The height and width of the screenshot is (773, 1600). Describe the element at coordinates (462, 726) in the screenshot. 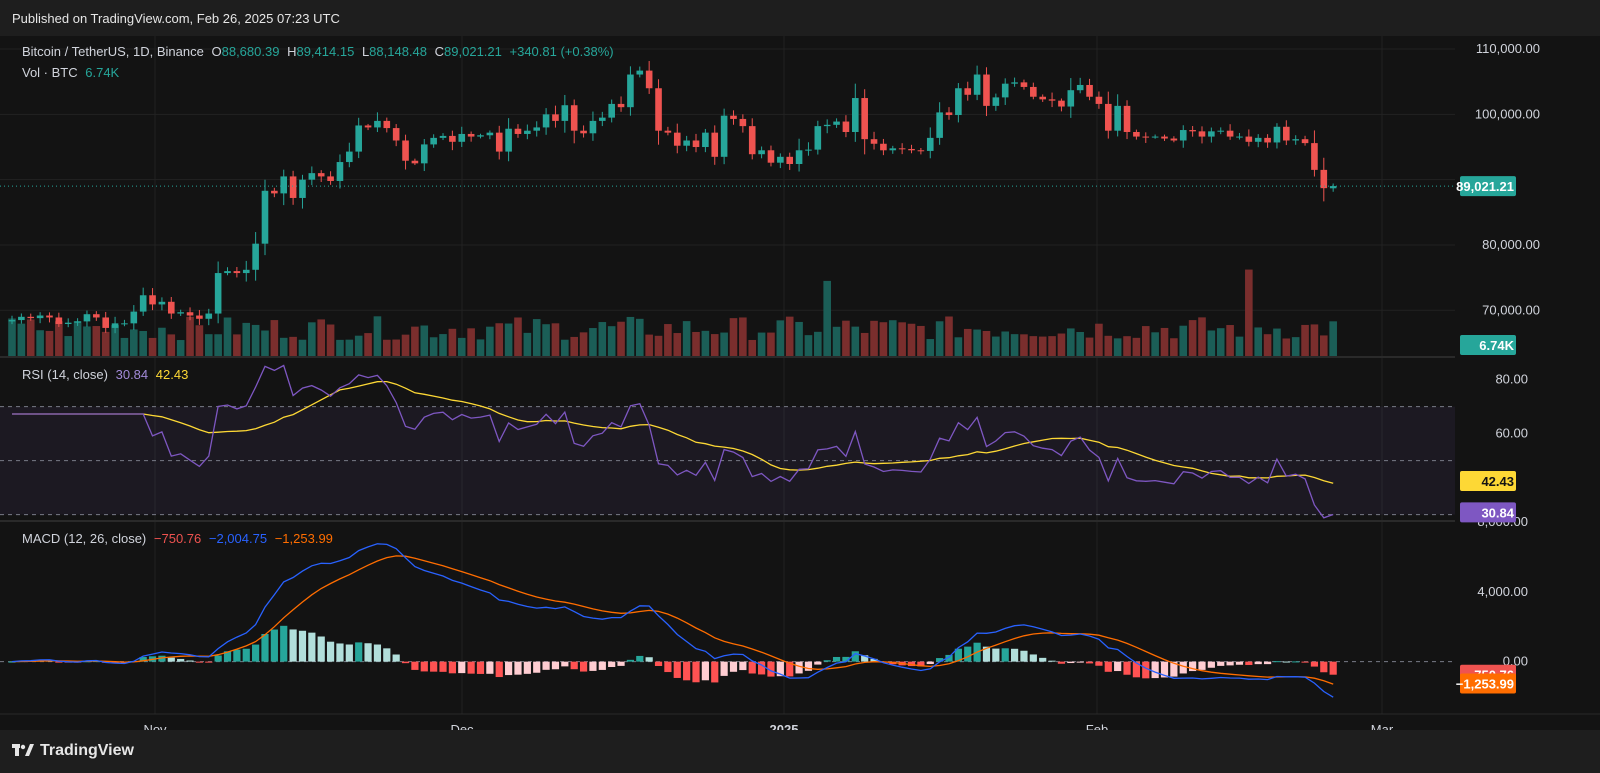

I see `time-tick-label: Dec` at that location.